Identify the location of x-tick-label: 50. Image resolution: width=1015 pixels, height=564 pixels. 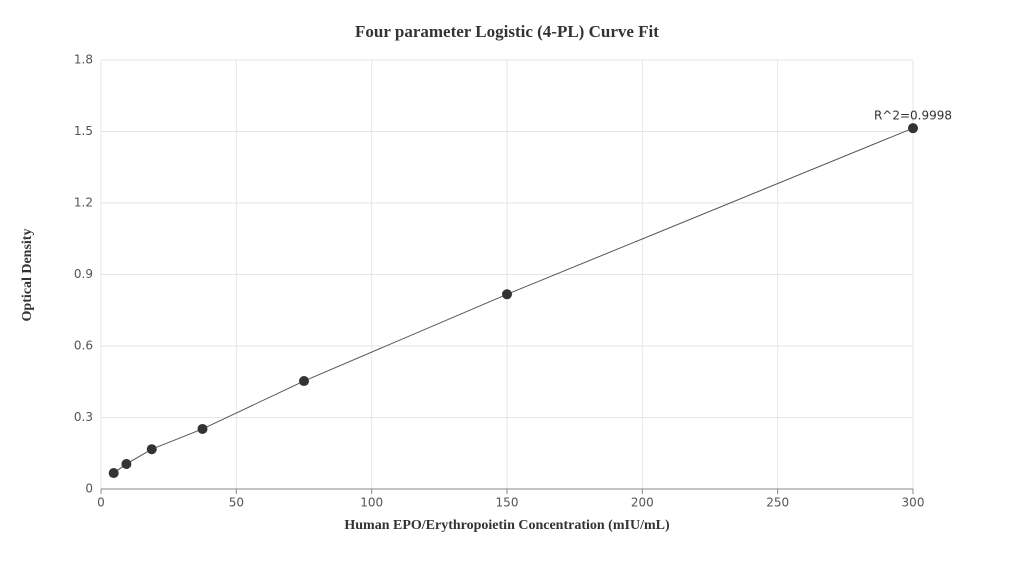
(236, 503).